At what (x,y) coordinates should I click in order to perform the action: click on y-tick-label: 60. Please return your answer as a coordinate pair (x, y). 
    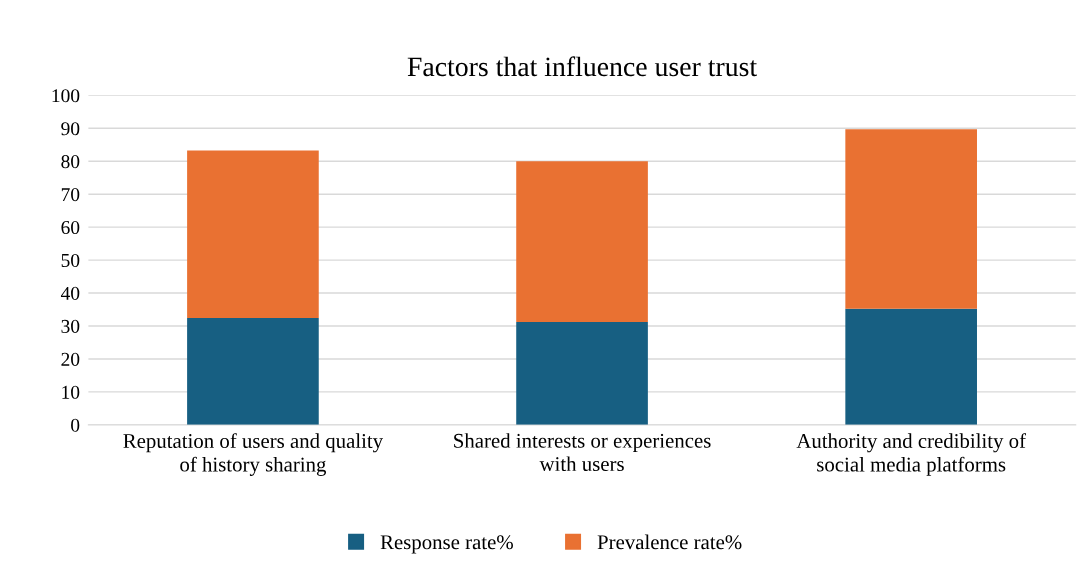
    Looking at the image, I should click on (70, 227).